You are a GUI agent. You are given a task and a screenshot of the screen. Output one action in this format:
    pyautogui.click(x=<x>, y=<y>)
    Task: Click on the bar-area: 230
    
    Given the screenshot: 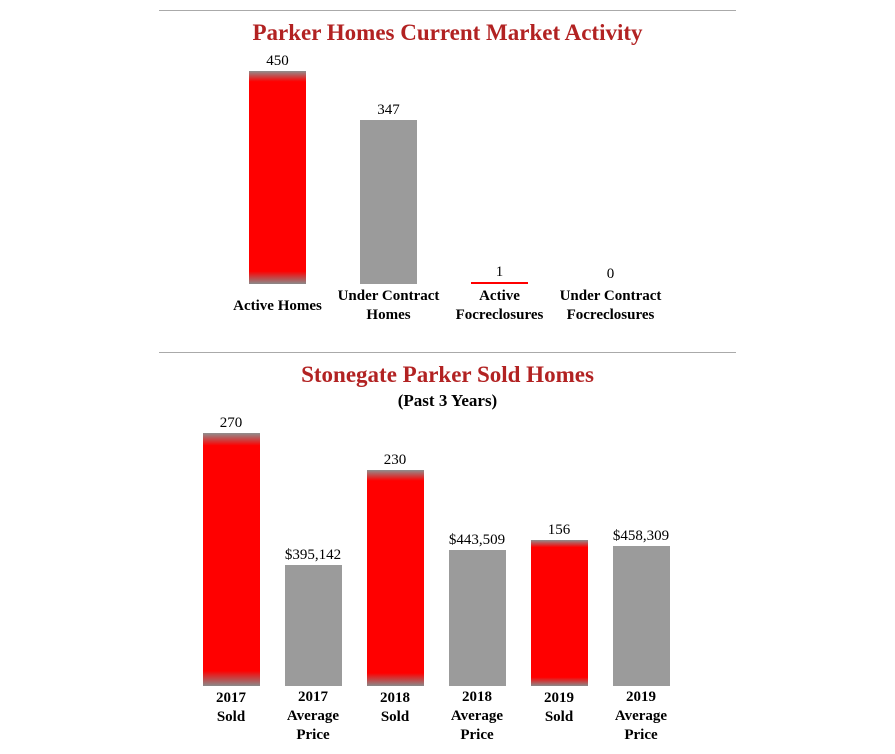 What is the action you would take?
    pyautogui.click(x=395, y=548)
    